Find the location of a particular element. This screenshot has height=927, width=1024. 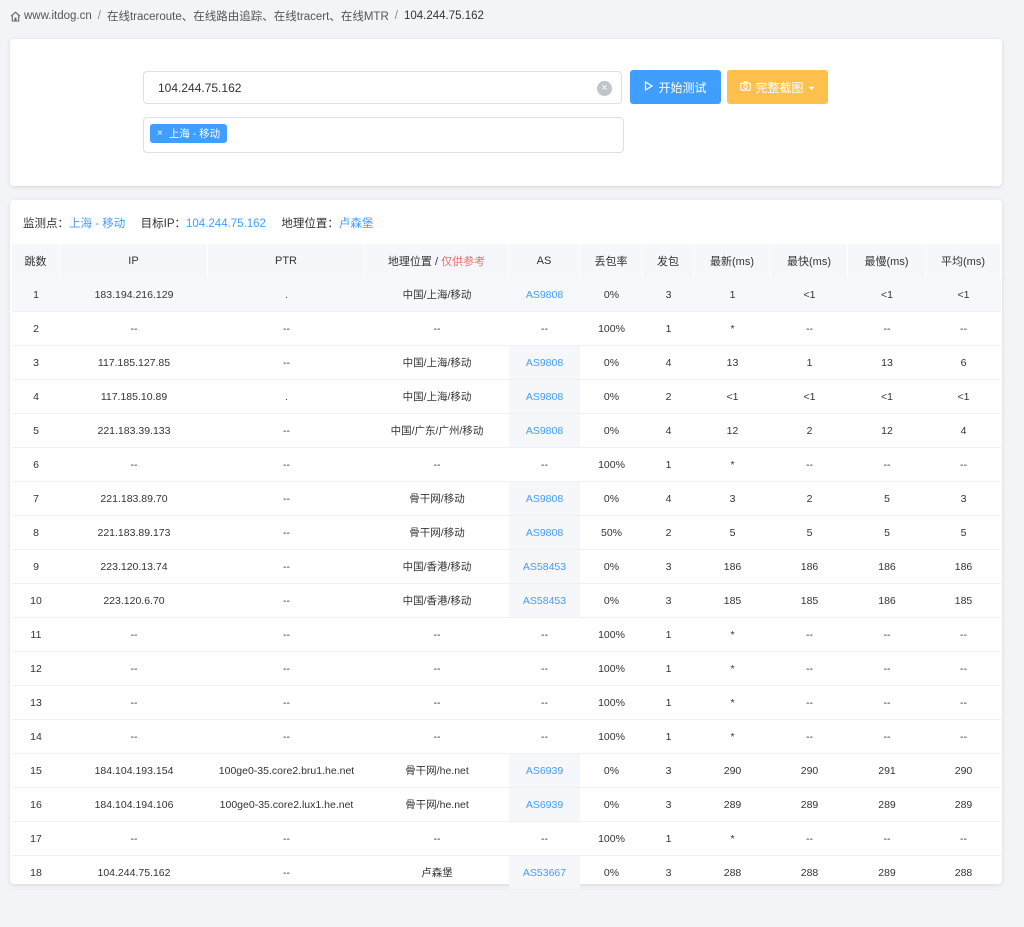

cell-avg: 3 is located at coordinates (963, 499).